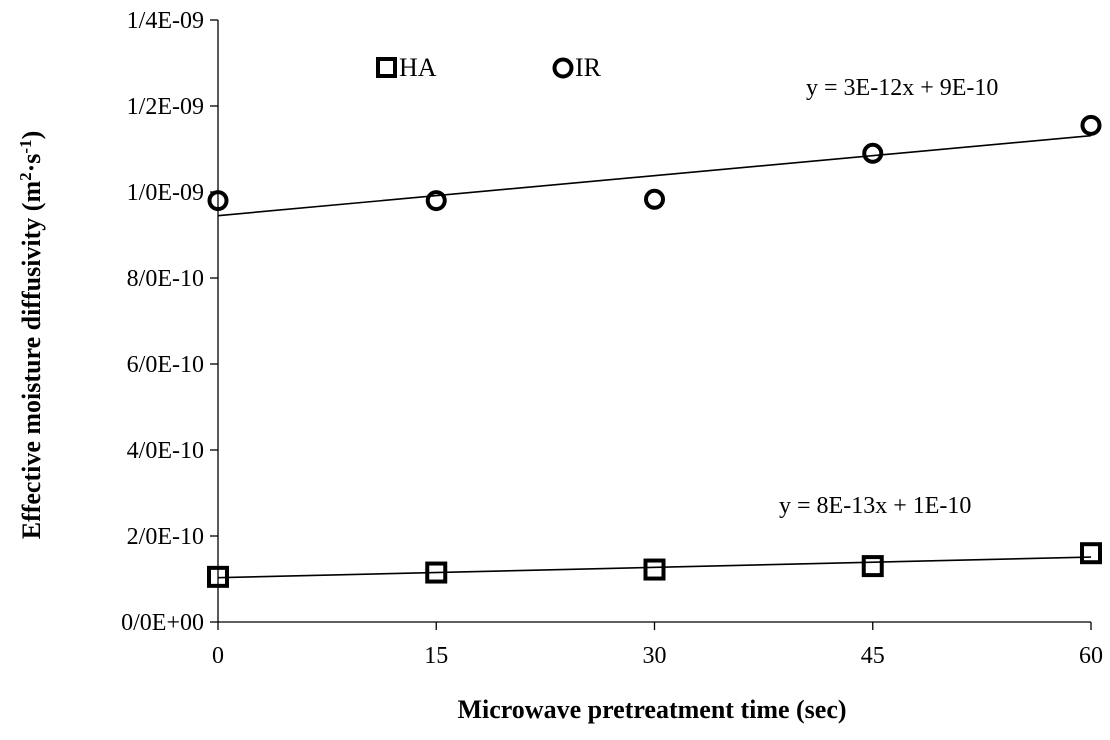  What do you see at coordinates (31, 335) in the screenshot?
I see `y-axis-title: Effective moisture diffusivity (m2·s-1)` at bounding box center [31, 335].